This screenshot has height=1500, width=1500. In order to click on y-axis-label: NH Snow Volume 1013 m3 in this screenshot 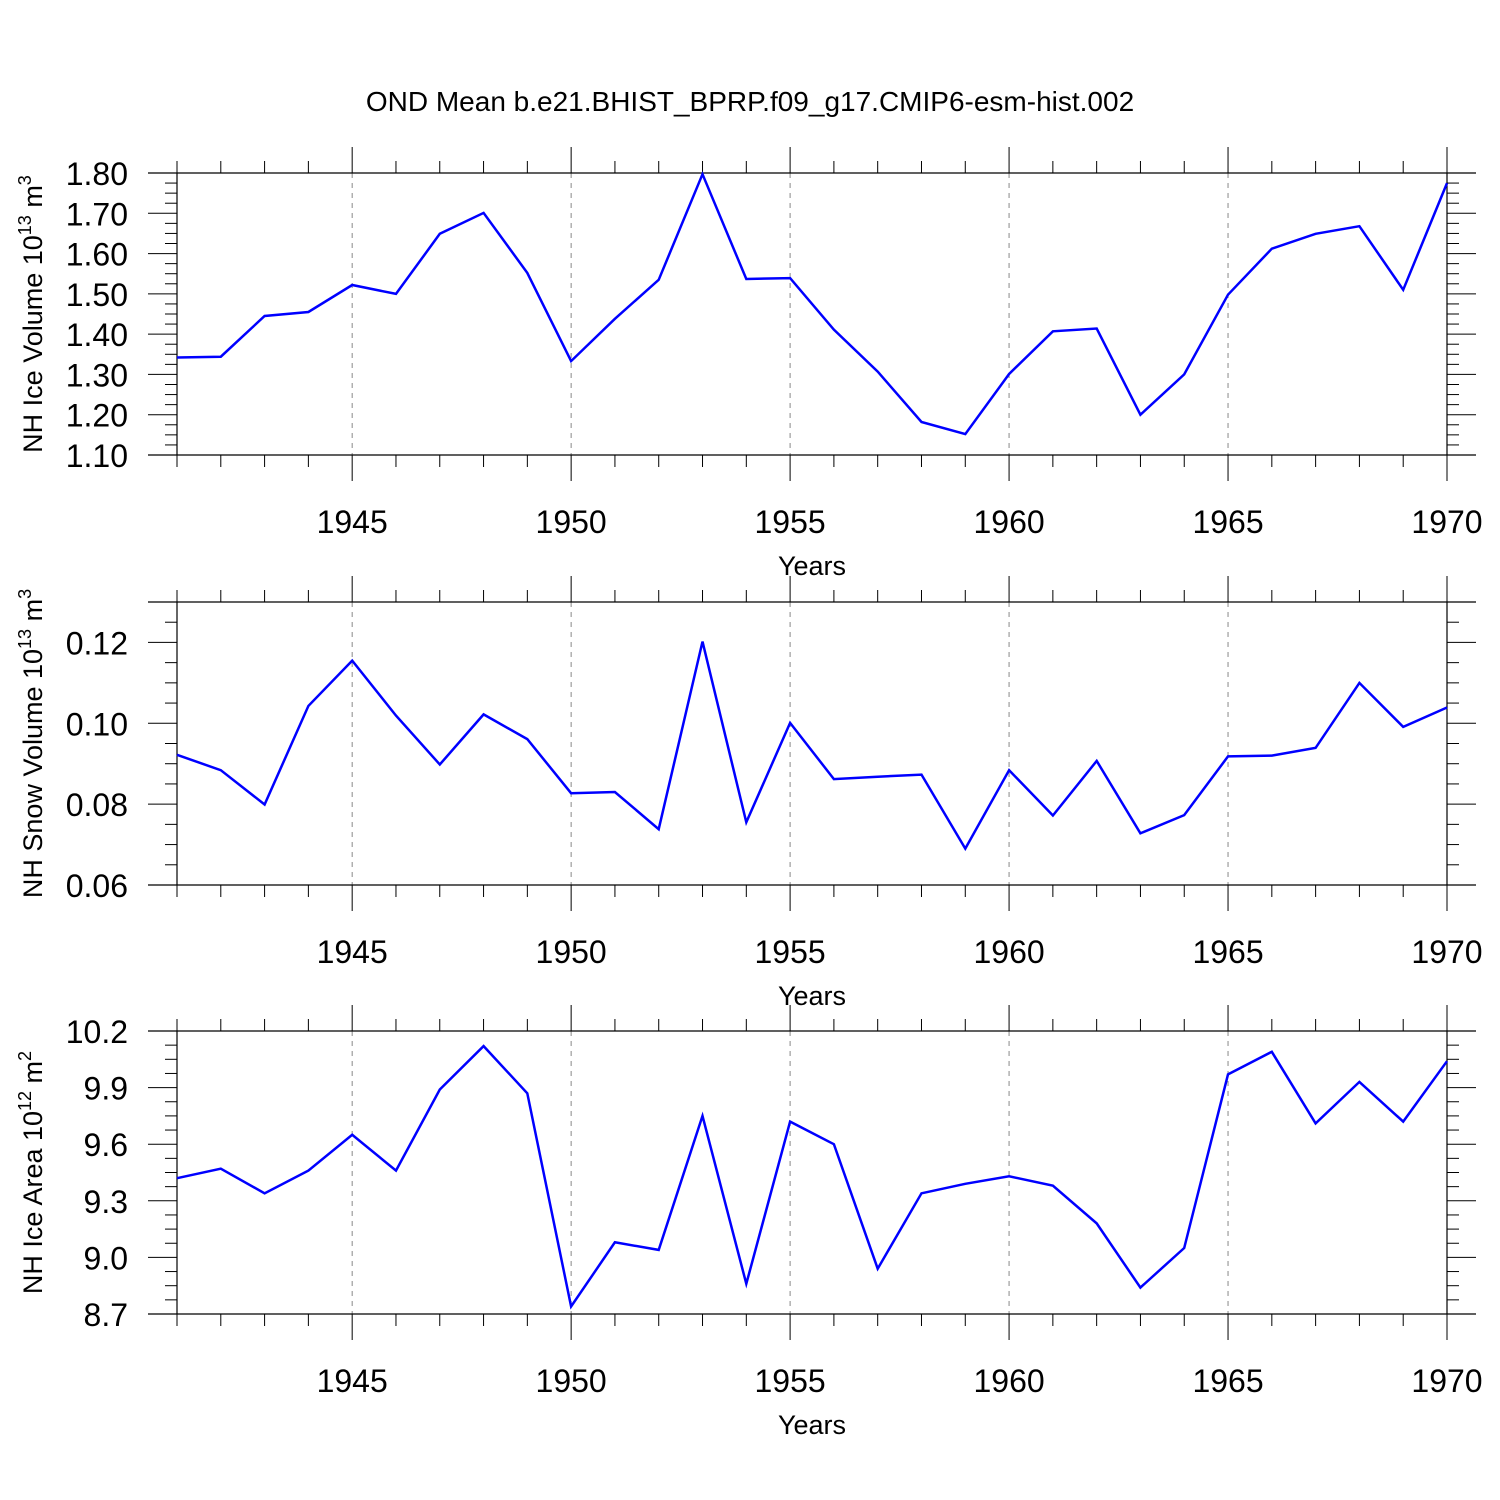, I will do `click(31, 743)`.